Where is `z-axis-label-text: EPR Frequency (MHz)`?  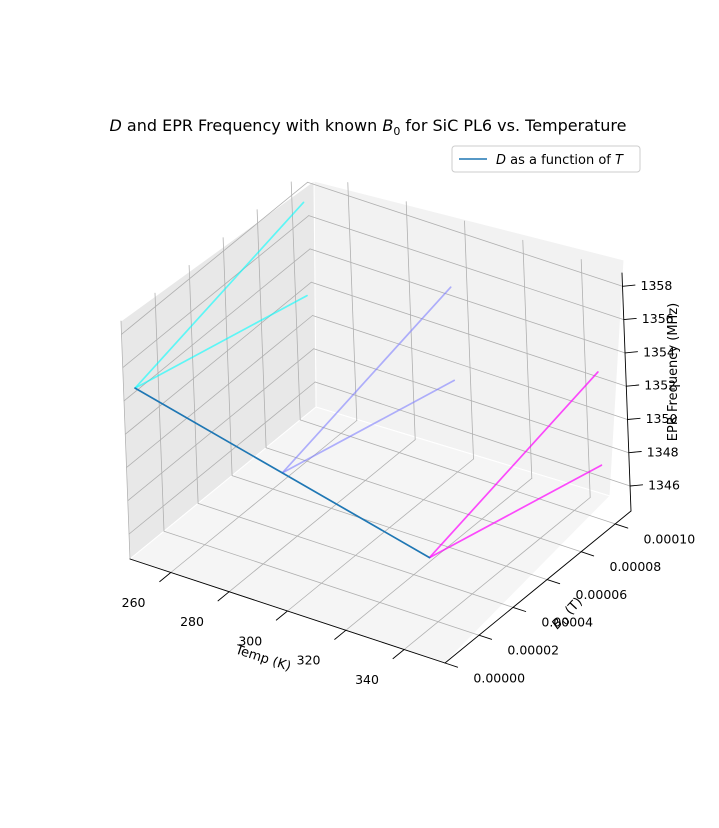
z-axis-label-text: EPR Frequency (MHz) is located at coordinates (673, 372).